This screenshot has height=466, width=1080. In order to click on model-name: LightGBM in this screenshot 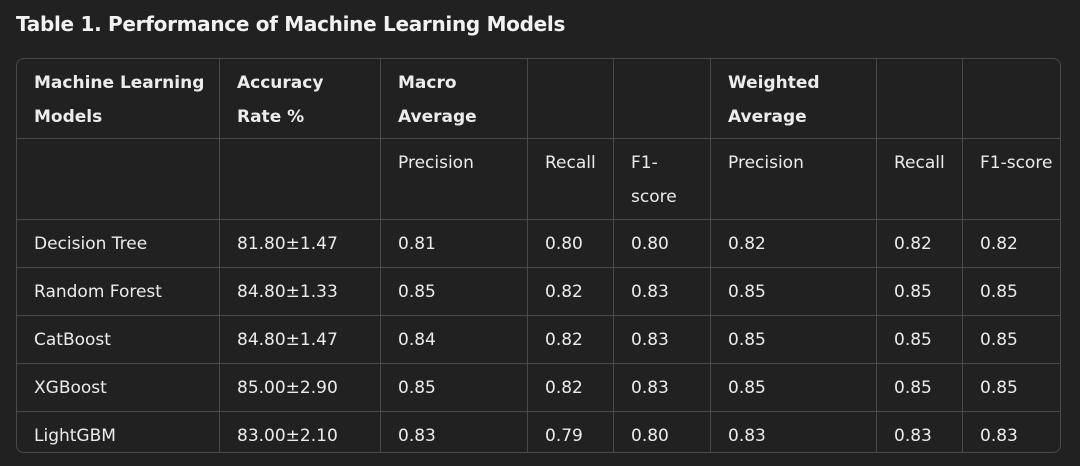, I will do `click(118, 431)`.